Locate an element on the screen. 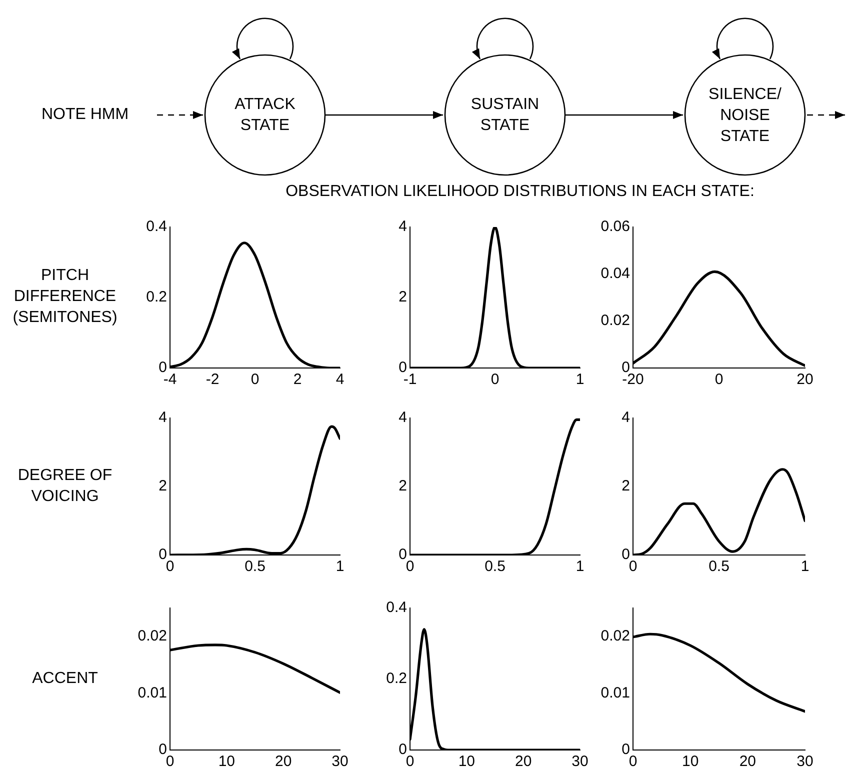 This screenshot has height=775, width=847. text: OBSERVATION LIKELIHOOD DISTRIBUTIONS IN EACH STATE: is located at coordinates (520, 192).